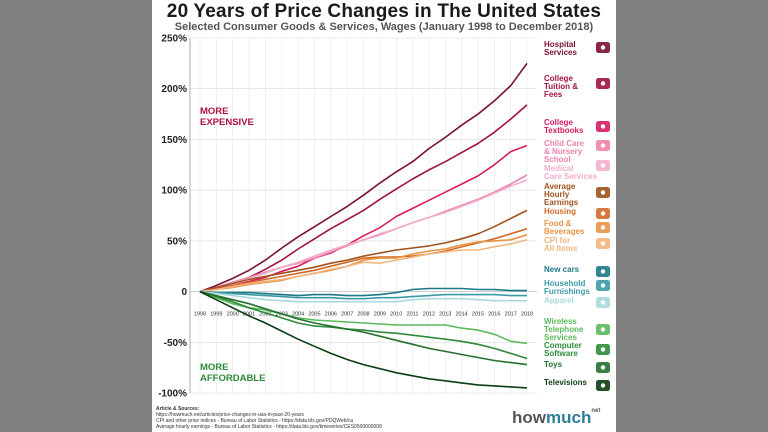  What do you see at coordinates (564, 283) in the screenshot?
I see `series-label-line: Household` at bounding box center [564, 283].